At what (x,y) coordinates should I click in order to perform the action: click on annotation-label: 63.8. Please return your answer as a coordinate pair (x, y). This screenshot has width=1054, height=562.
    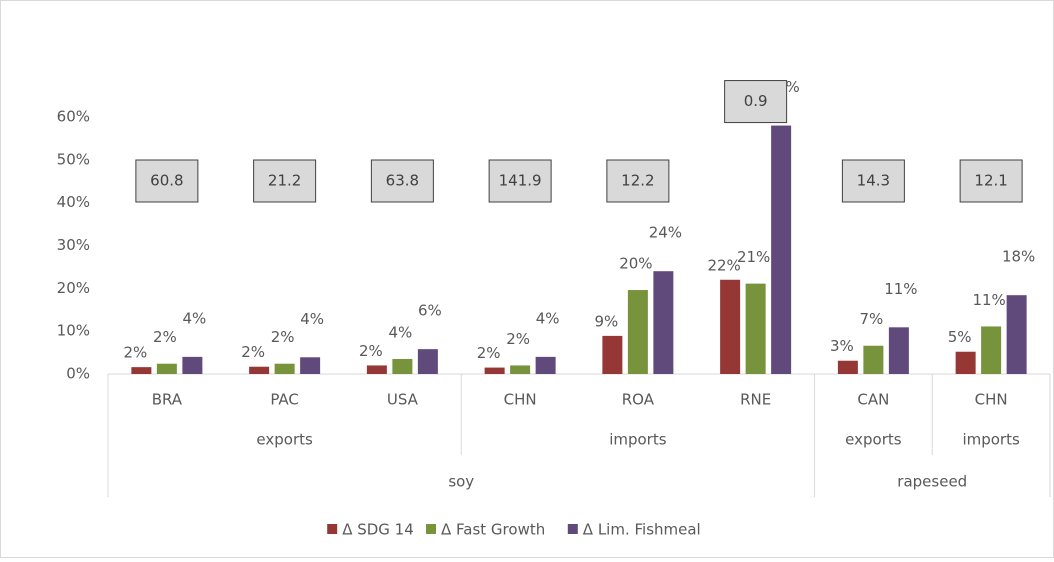
    Looking at the image, I should click on (402, 181).